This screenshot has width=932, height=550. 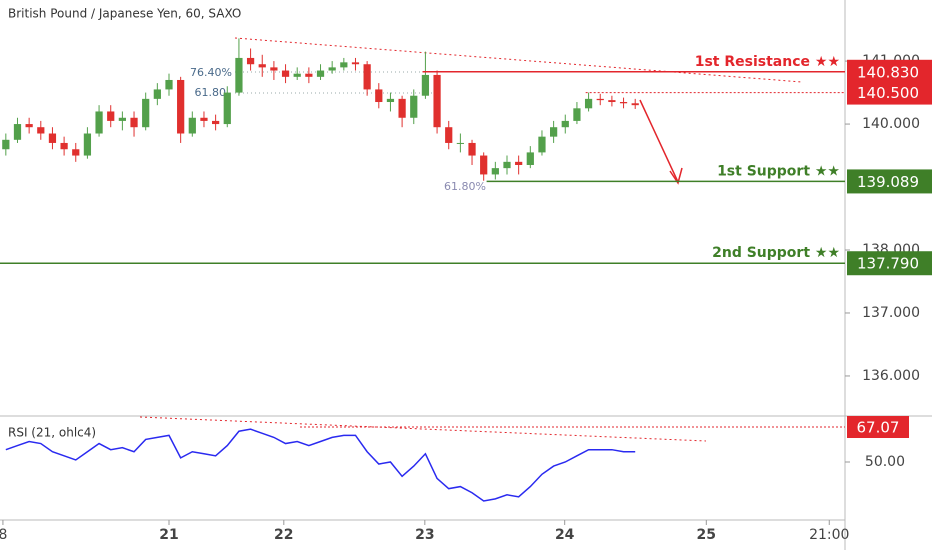 I want to click on x-tick-label: 23, so click(x=424, y=535).